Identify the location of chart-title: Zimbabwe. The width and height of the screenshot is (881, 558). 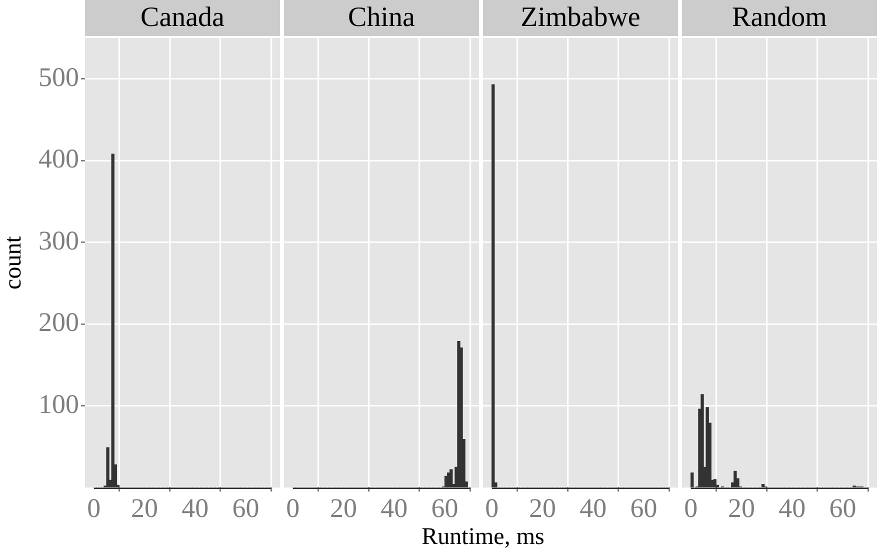
(580, 18).